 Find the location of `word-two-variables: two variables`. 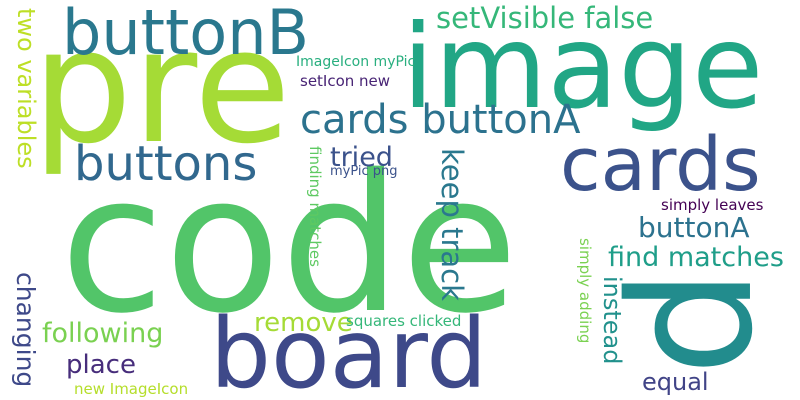

word-two-variables: two variables is located at coordinates (26, 88).